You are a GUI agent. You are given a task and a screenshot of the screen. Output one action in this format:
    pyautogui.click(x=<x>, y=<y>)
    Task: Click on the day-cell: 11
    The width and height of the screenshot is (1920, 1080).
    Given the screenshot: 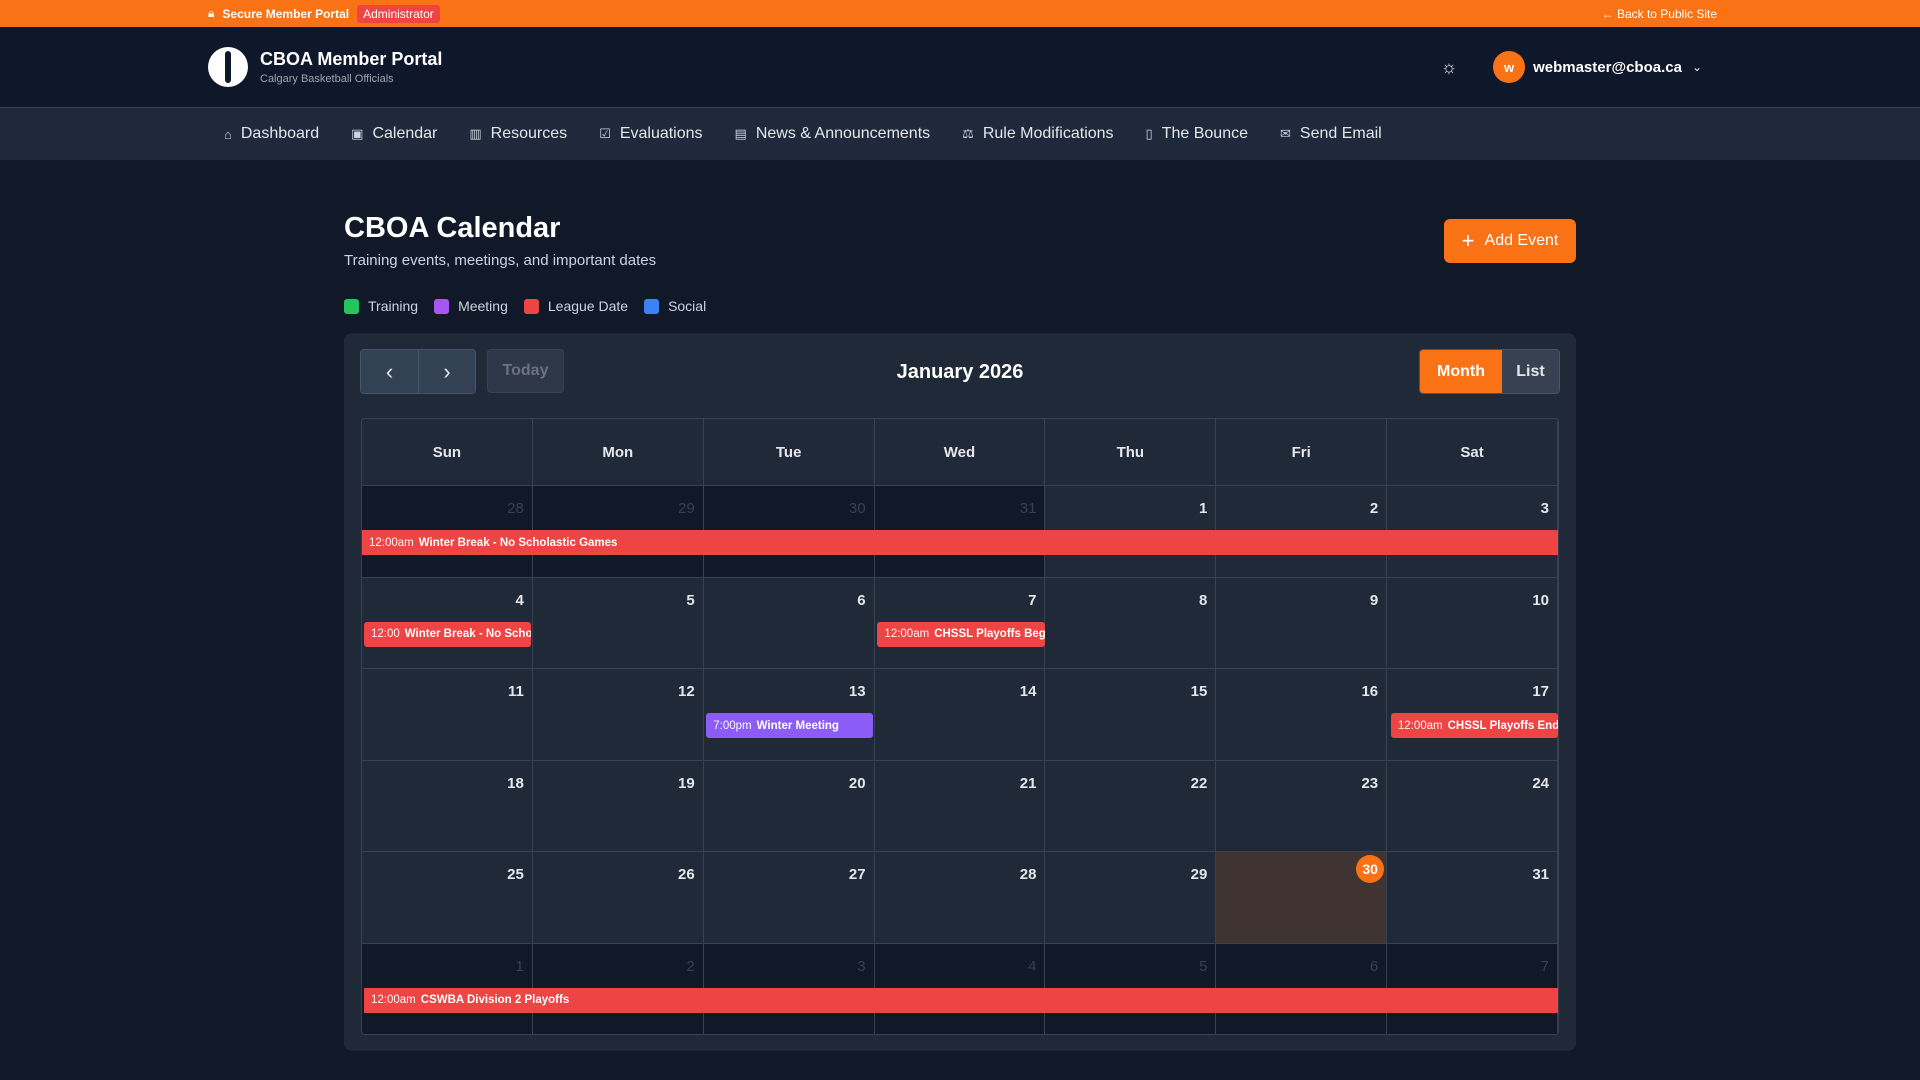 What is the action you would take?
    pyautogui.click(x=447, y=714)
    